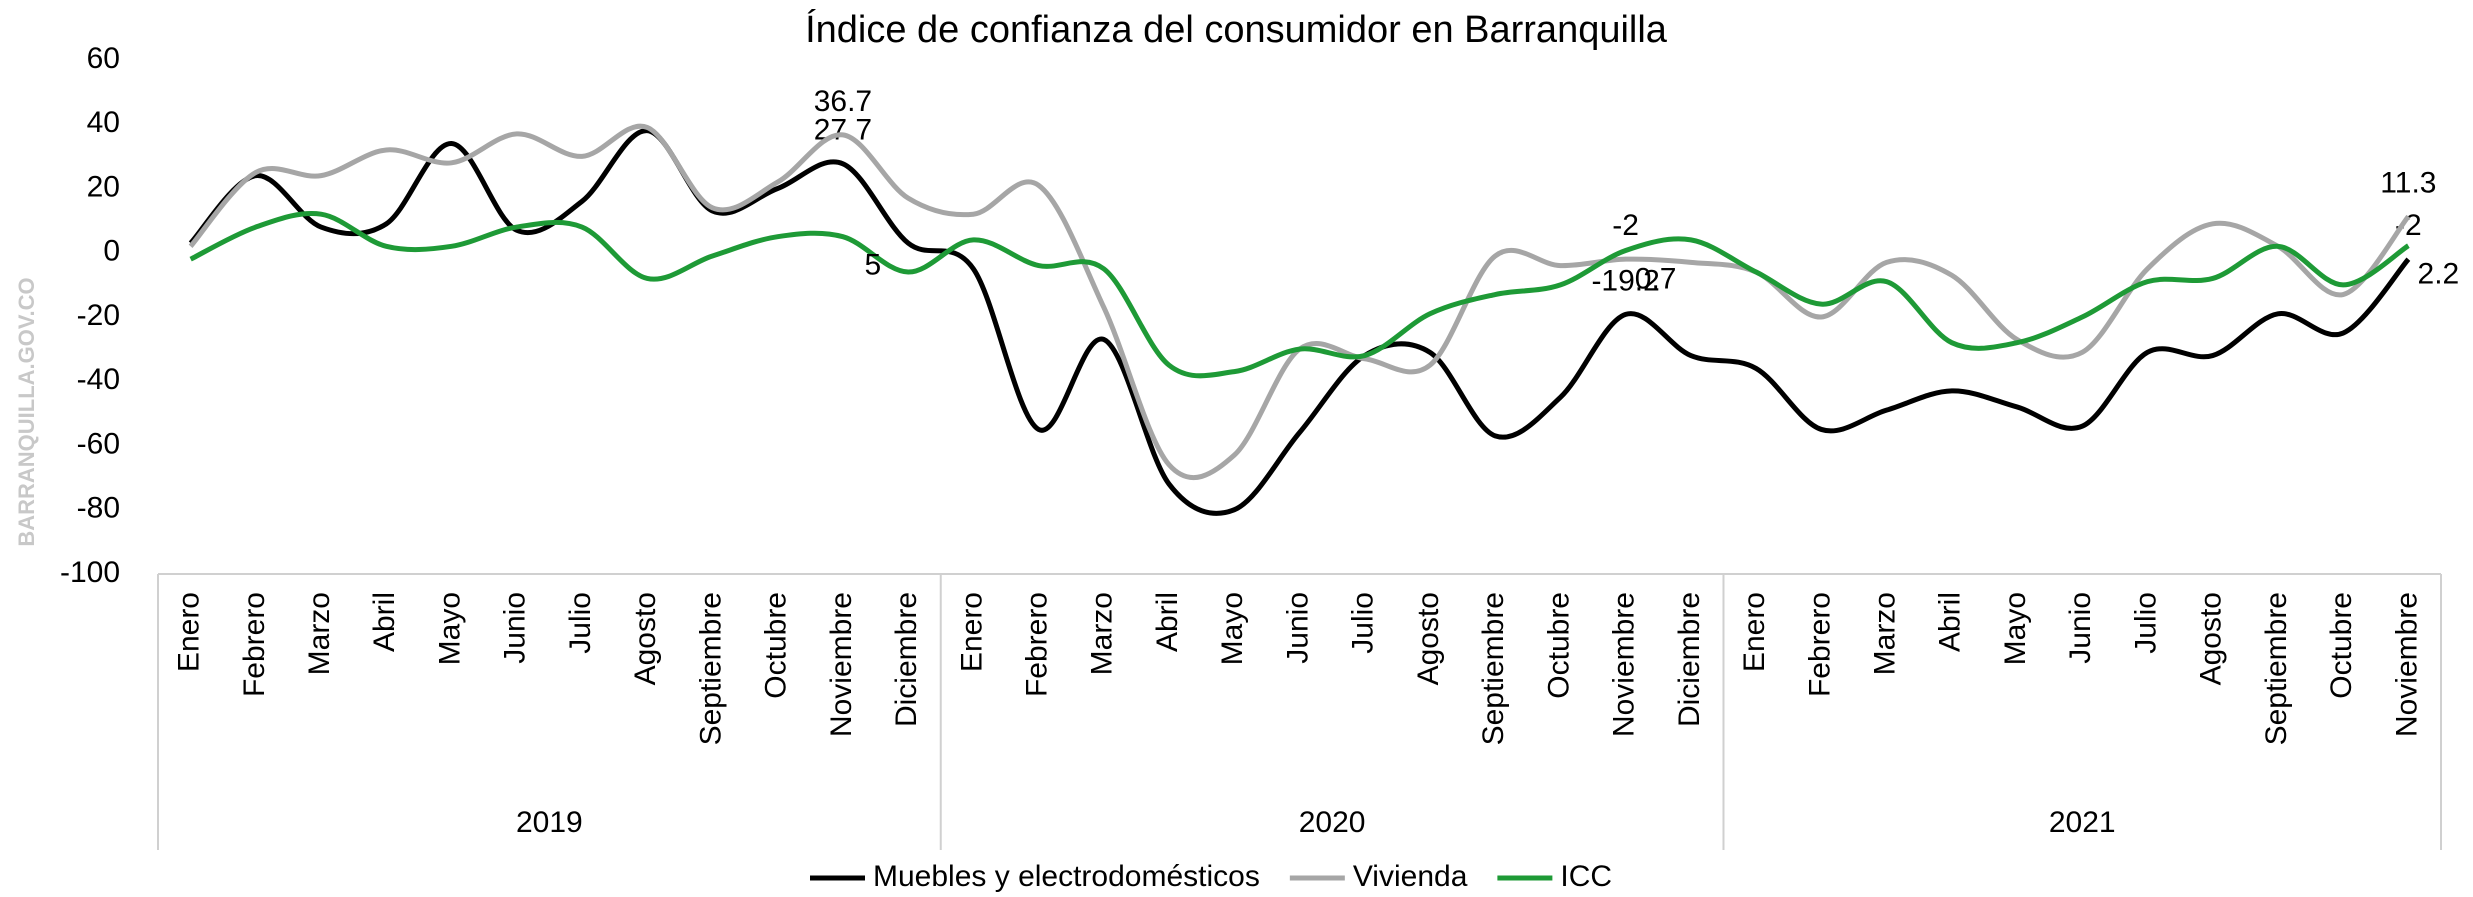  What do you see at coordinates (103, 186) in the screenshot?
I see `y-tick-label: 20` at bounding box center [103, 186].